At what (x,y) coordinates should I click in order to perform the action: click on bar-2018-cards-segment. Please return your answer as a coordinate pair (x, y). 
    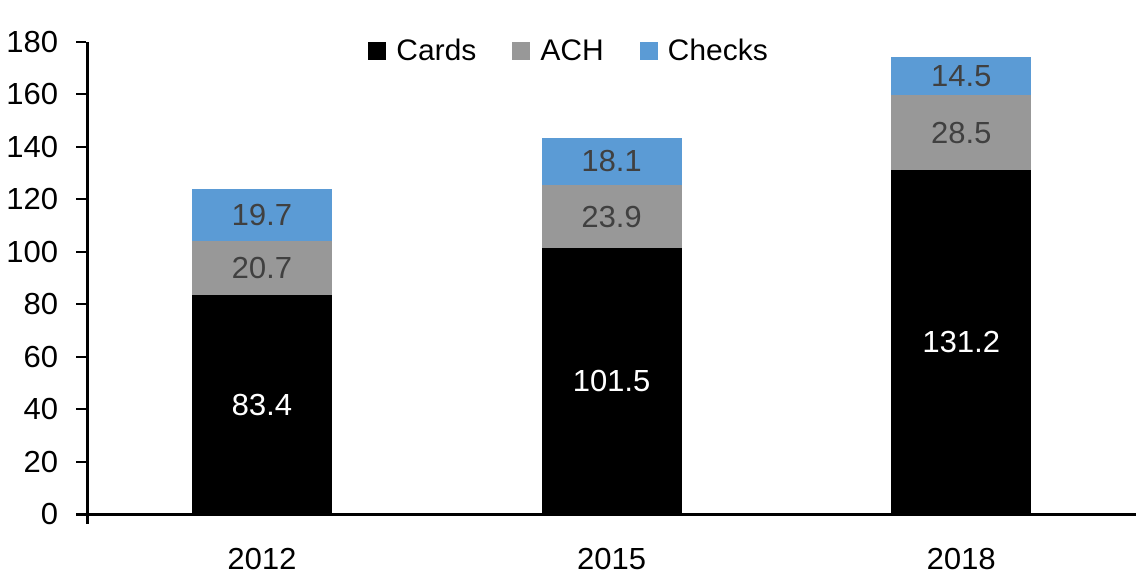
    Looking at the image, I should click on (961, 341).